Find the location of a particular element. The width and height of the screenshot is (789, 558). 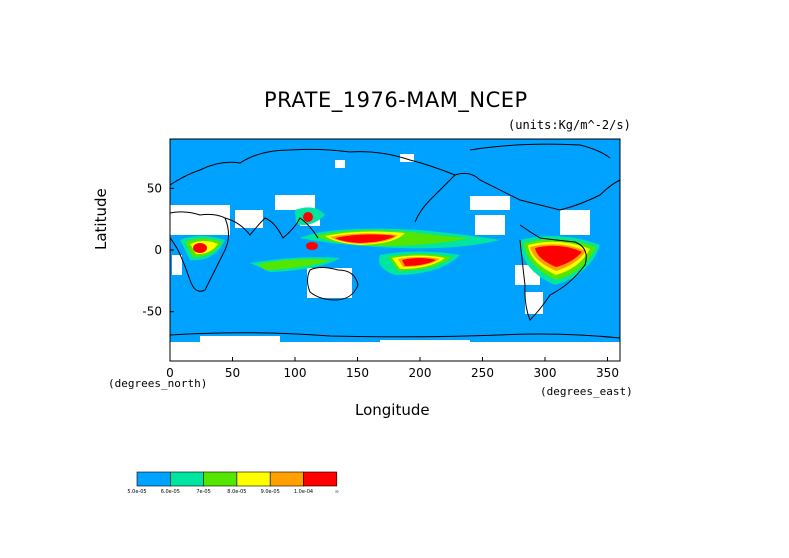

y-tick-label: -50 is located at coordinates (152, 312).